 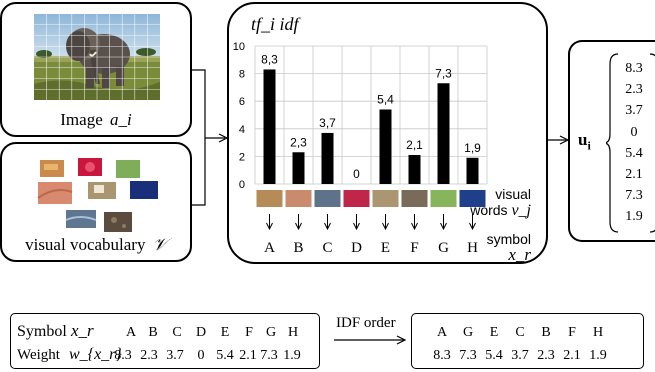 I want to click on bar-A, so click(x=269, y=126).